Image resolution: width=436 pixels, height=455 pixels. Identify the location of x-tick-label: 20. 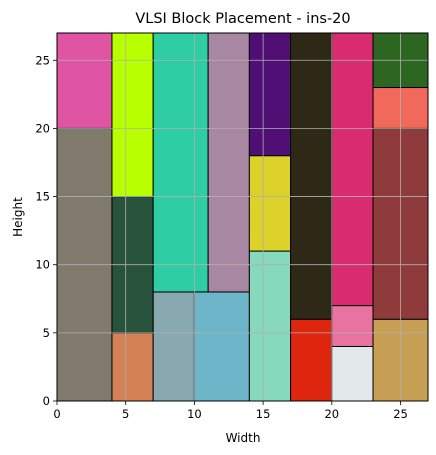
(331, 414).